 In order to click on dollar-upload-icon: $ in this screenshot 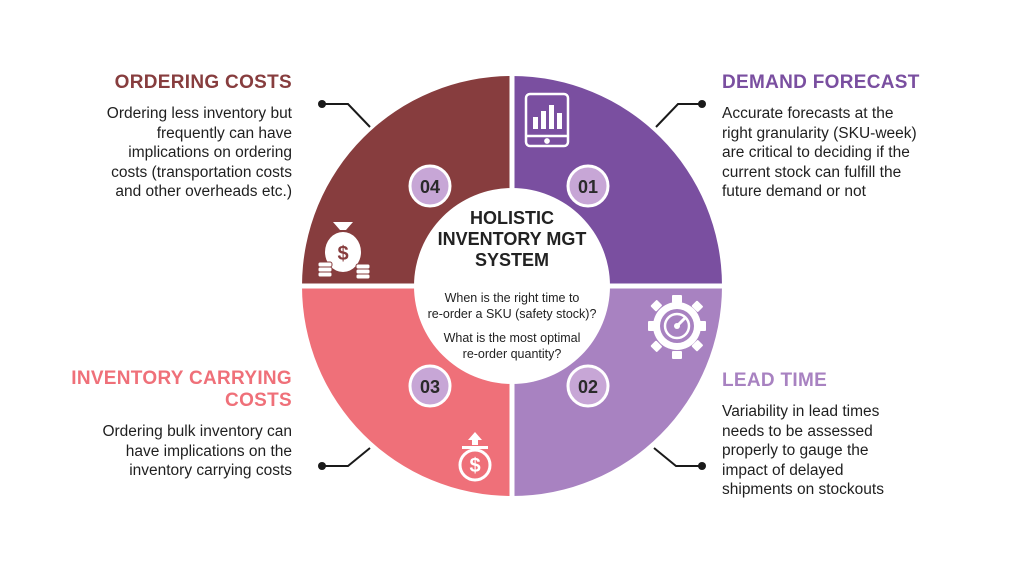, I will do `click(475, 457)`.